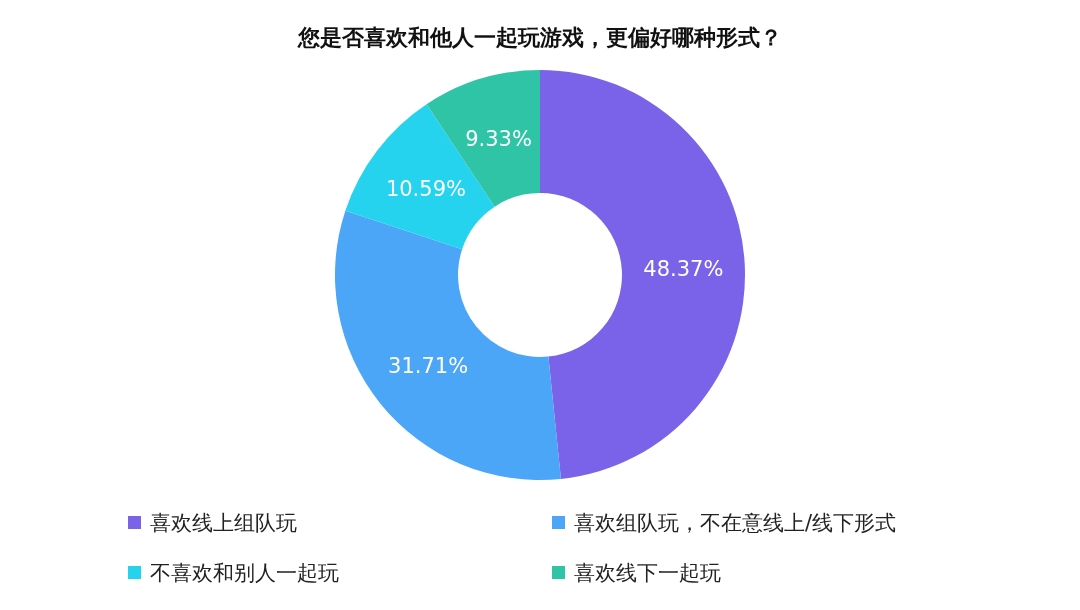 Image resolution: width=1080 pixels, height=610 pixels. What do you see at coordinates (539, 37) in the screenshot?
I see `chart-title: 您是否喜欢和他人一起玩游戏，更偏好哪种形式？` at bounding box center [539, 37].